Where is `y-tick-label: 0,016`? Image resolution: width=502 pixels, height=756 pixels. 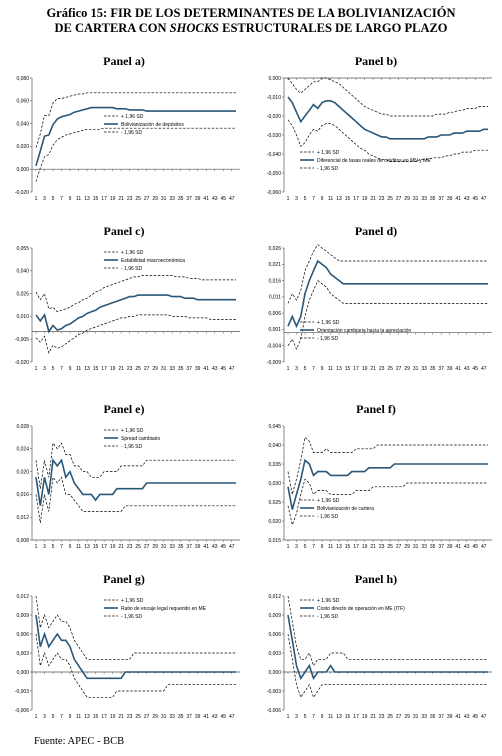 y-tick-label: 0,016 is located at coordinates (22, 495).